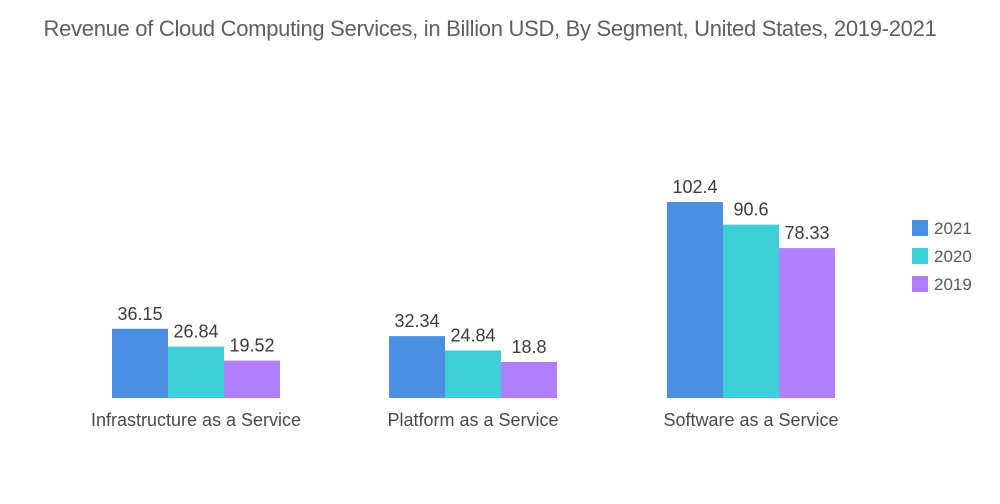  Describe the element at coordinates (139, 314) in the screenshot. I see `value-label-2021-0: 36.15` at that location.